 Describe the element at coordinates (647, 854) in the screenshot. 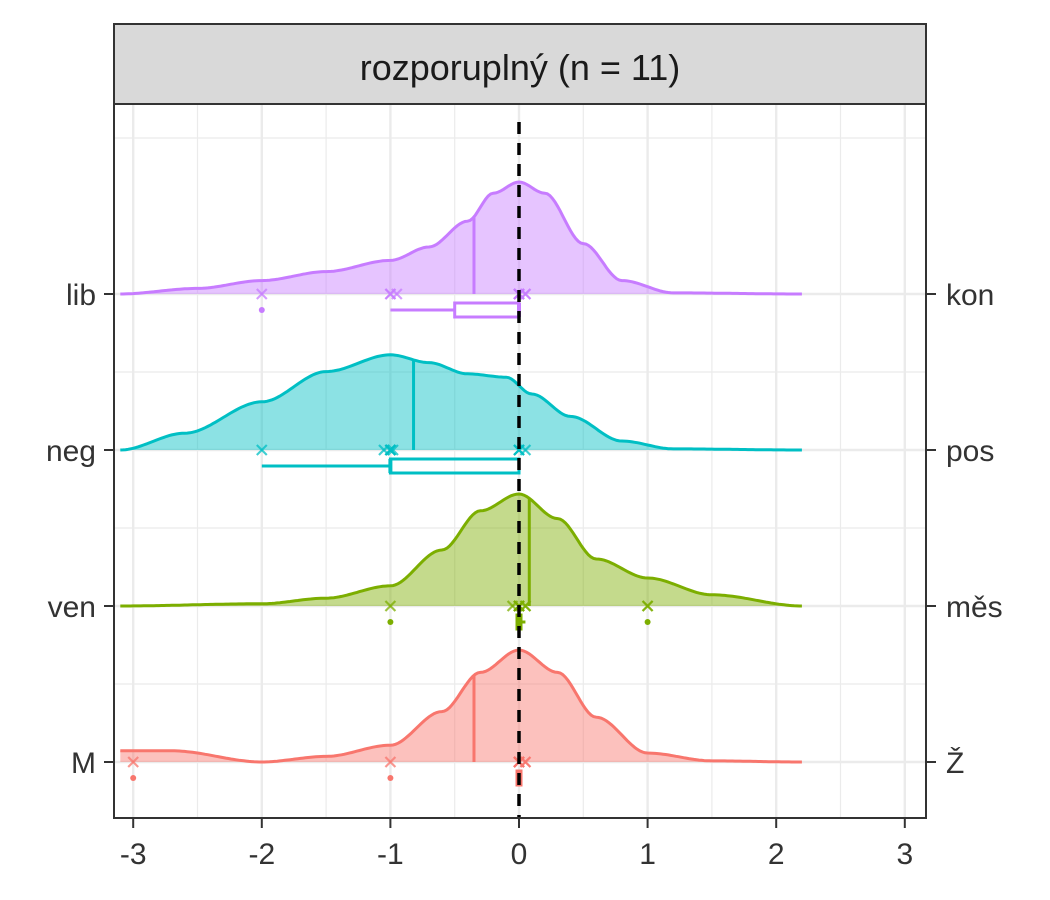

I see `x-axis-tick-label: 1` at that location.